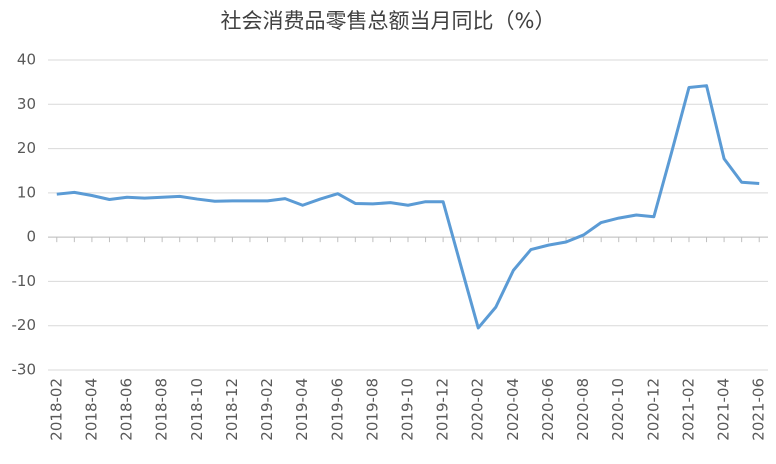  What do you see at coordinates (24, 370) in the screenshot?
I see `y-tick-label: -30` at bounding box center [24, 370].